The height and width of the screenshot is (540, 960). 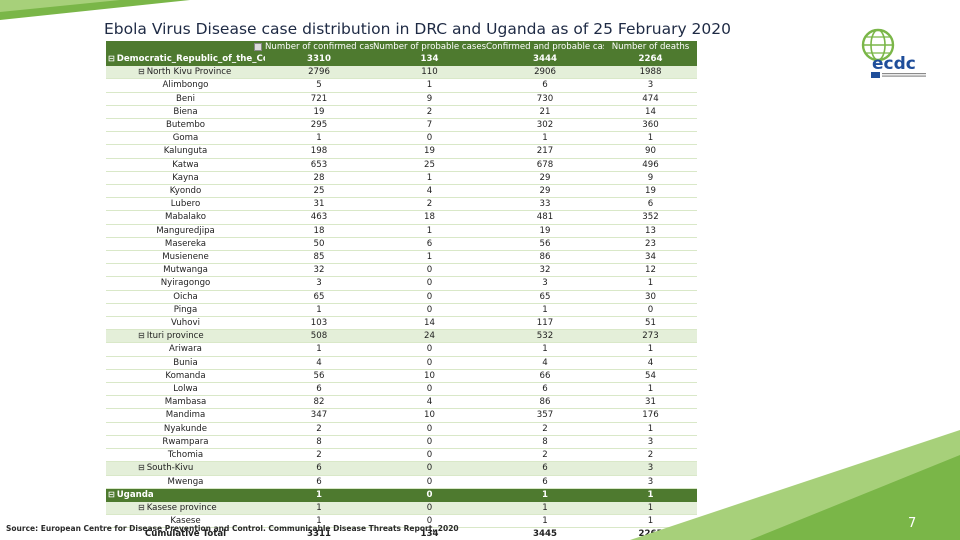 What do you see at coordinates (185, 204) in the screenshot?
I see `row-label-text: Lubero` at bounding box center [185, 204].